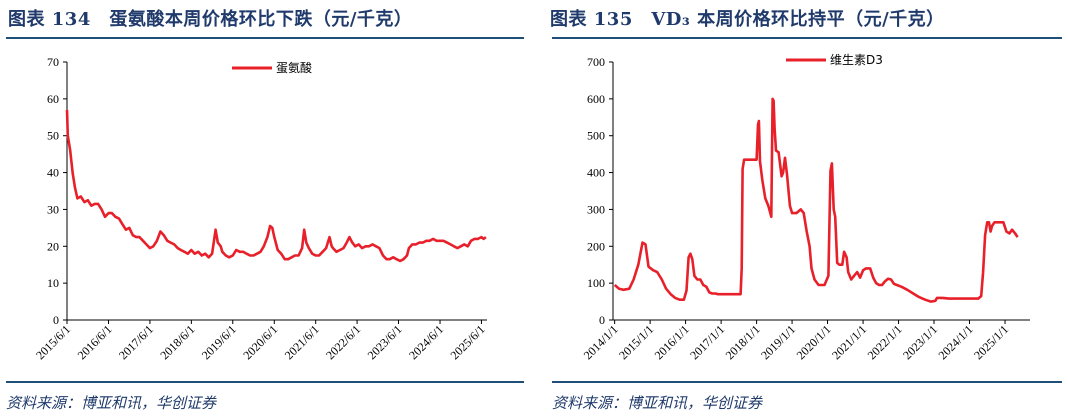 Image resolution: width=1068 pixels, height=418 pixels. Describe the element at coordinates (596, 209) in the screenshot. I see `y-tick-label: 300` at that location.